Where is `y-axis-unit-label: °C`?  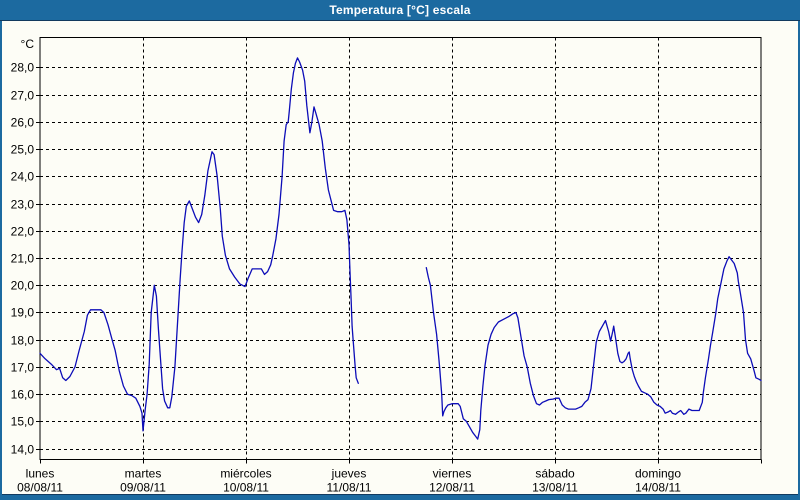 y-axis-unit-label: °C is located at coordinates (28, 44).